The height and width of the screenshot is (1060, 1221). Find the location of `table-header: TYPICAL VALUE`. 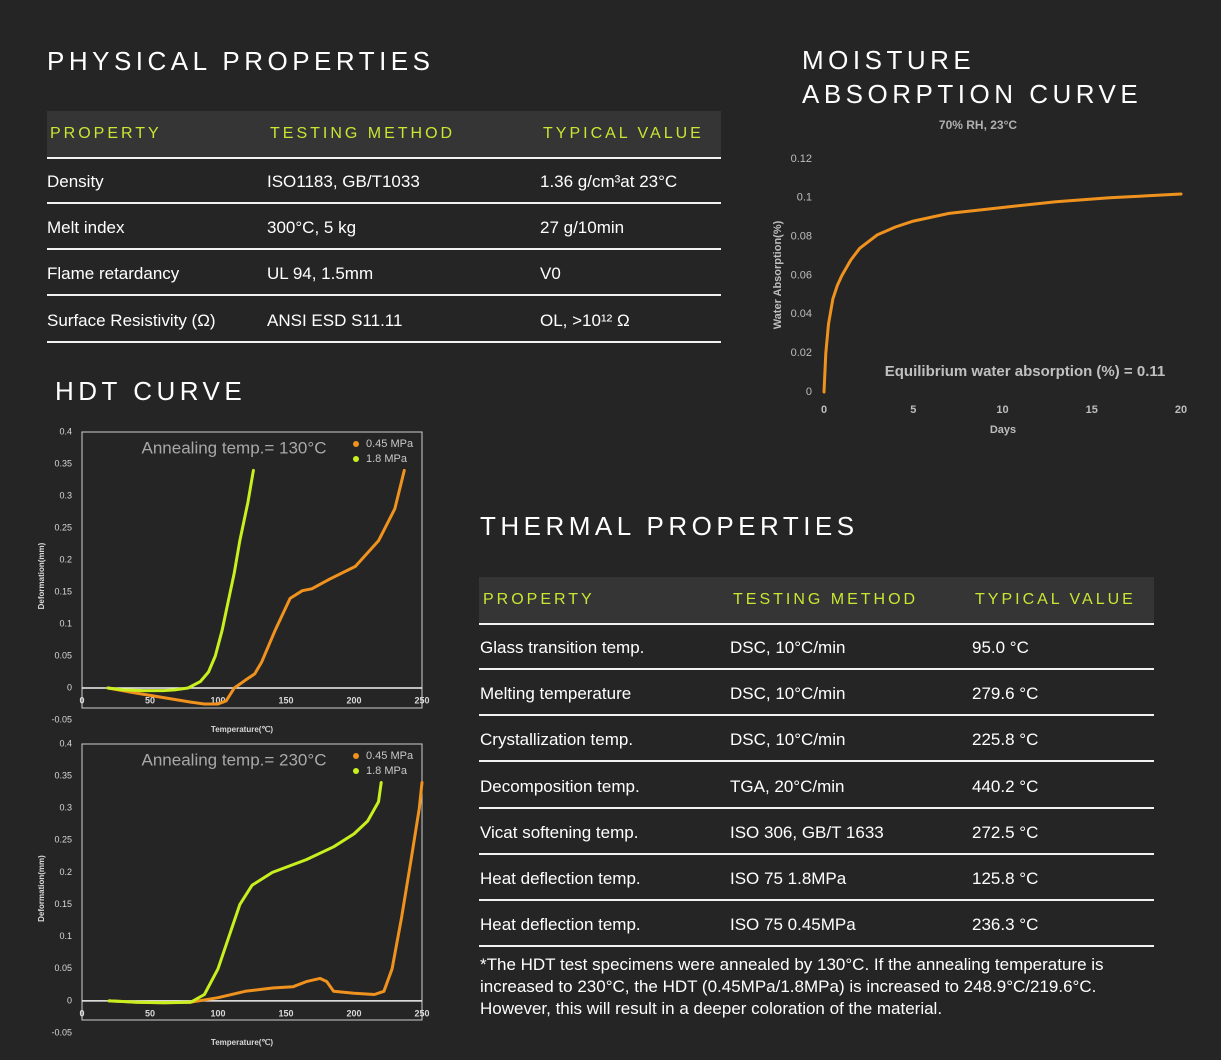

table-header: TYPICAL VALUE is located at coordinates (1055, 599).